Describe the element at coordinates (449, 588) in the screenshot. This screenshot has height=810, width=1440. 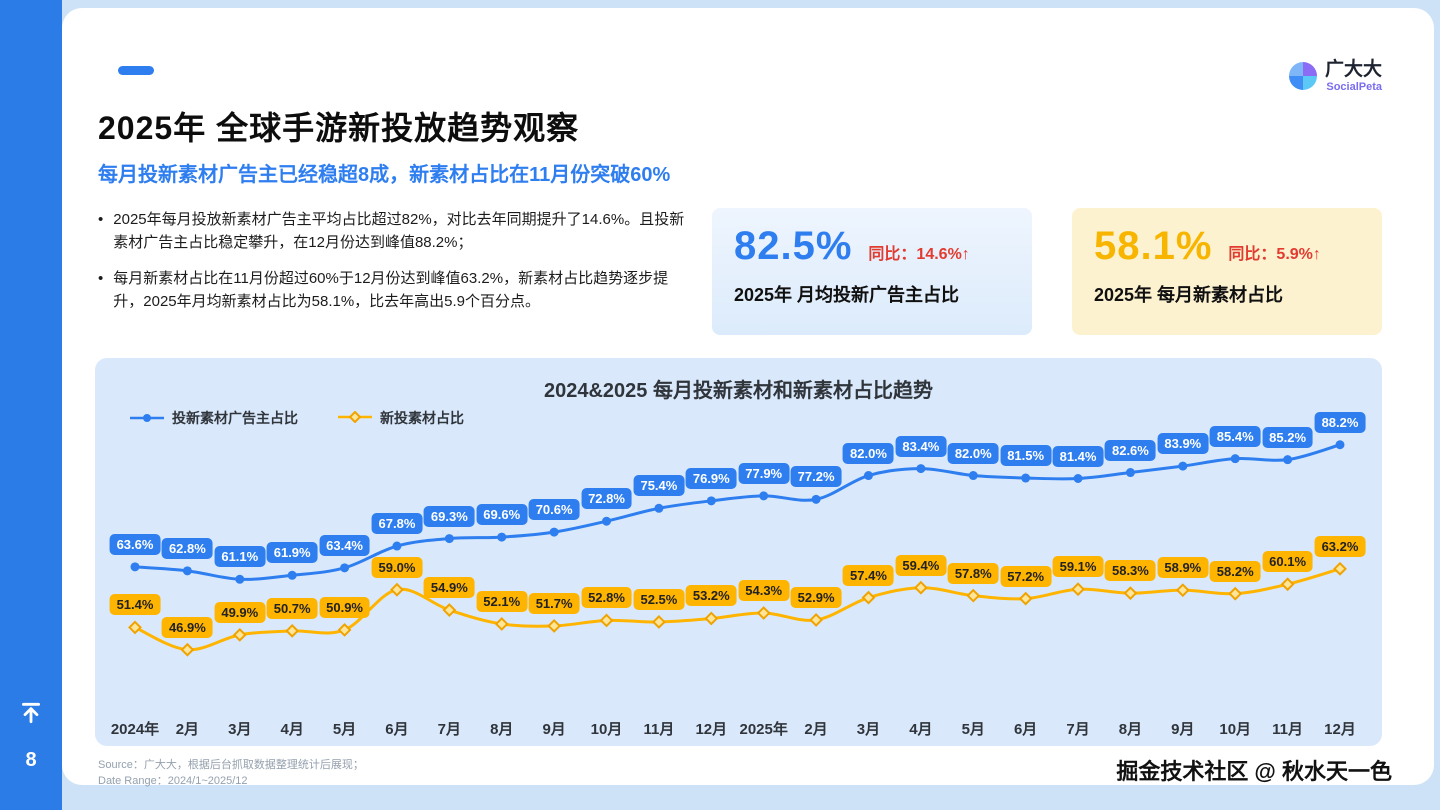
I see `data-label-material: 54.9%` at that location.